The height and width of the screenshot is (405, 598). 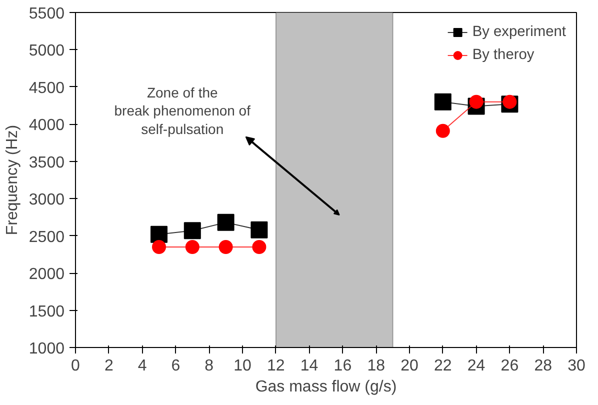 What do you see at coordinates (46, 200) in the screenshot?
I see `y-tick-label: 3000` at bounding box center [46, 200].